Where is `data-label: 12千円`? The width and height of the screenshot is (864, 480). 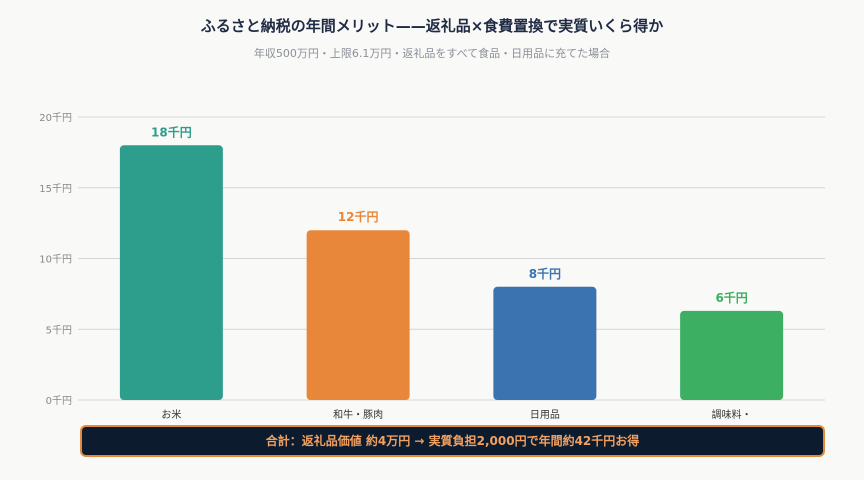
data-label: 12千円 is located at coordinates (358, 216).